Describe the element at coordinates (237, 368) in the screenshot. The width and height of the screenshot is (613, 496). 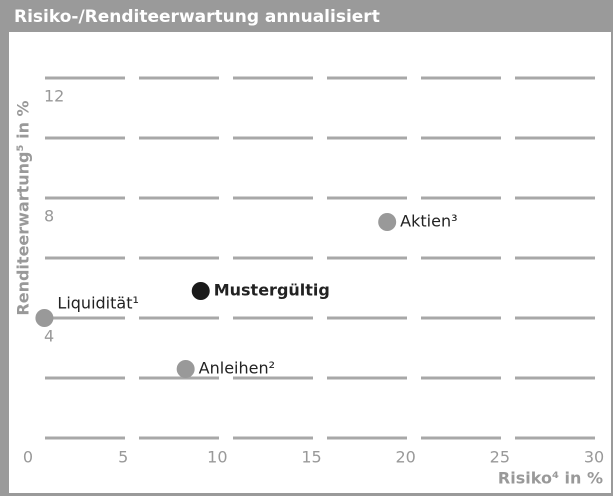
I see `point-label: Anleihen²` at that location.